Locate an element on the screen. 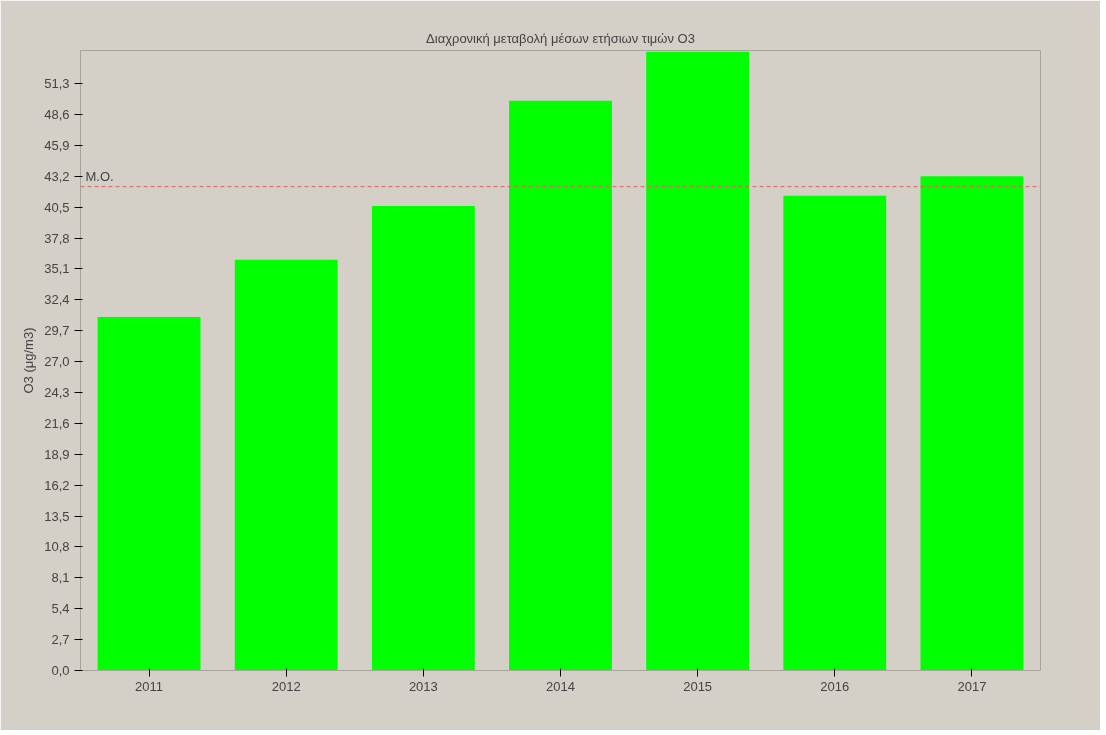  y-tick-label: 8,1 is located at coordinates (60, 578).